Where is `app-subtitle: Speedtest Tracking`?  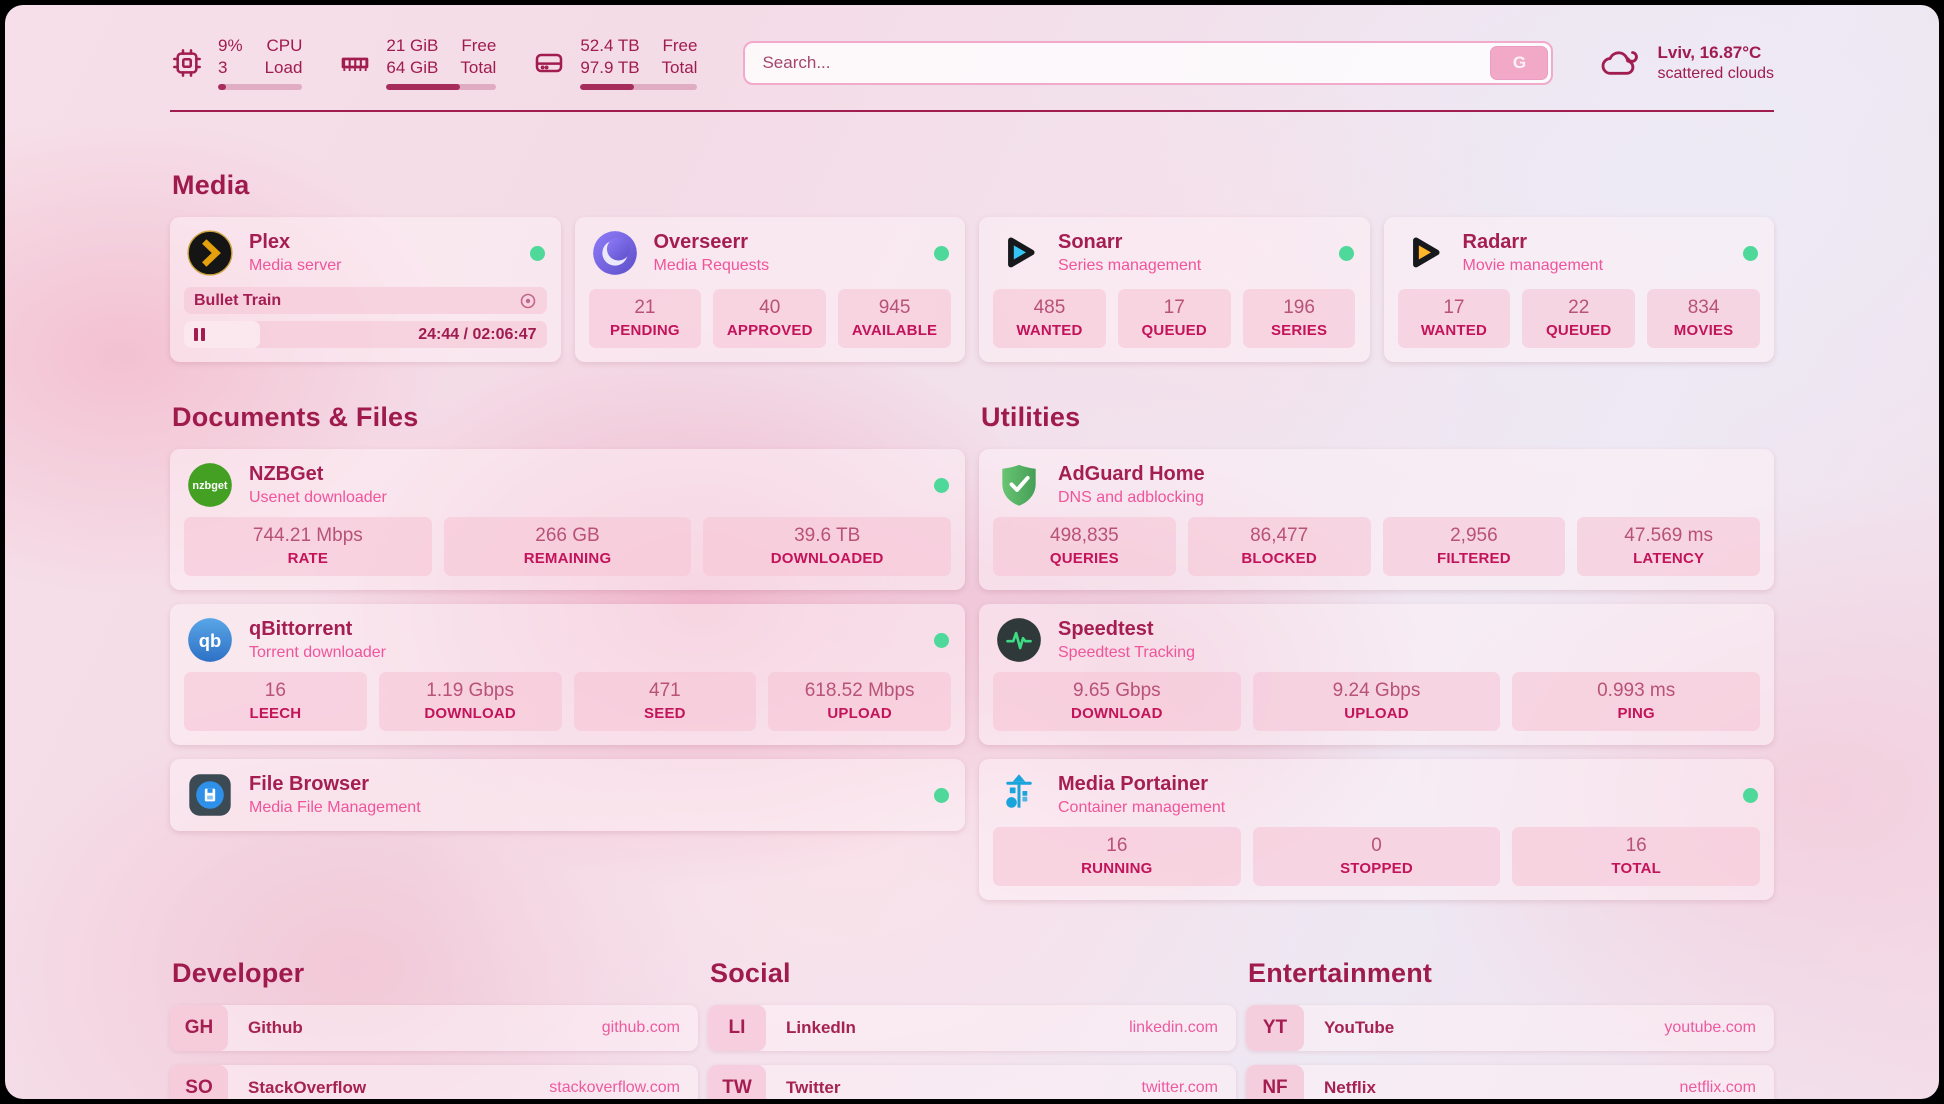 app-subtitle: Speedtest Tracking is located at coordinates (1126, 653).